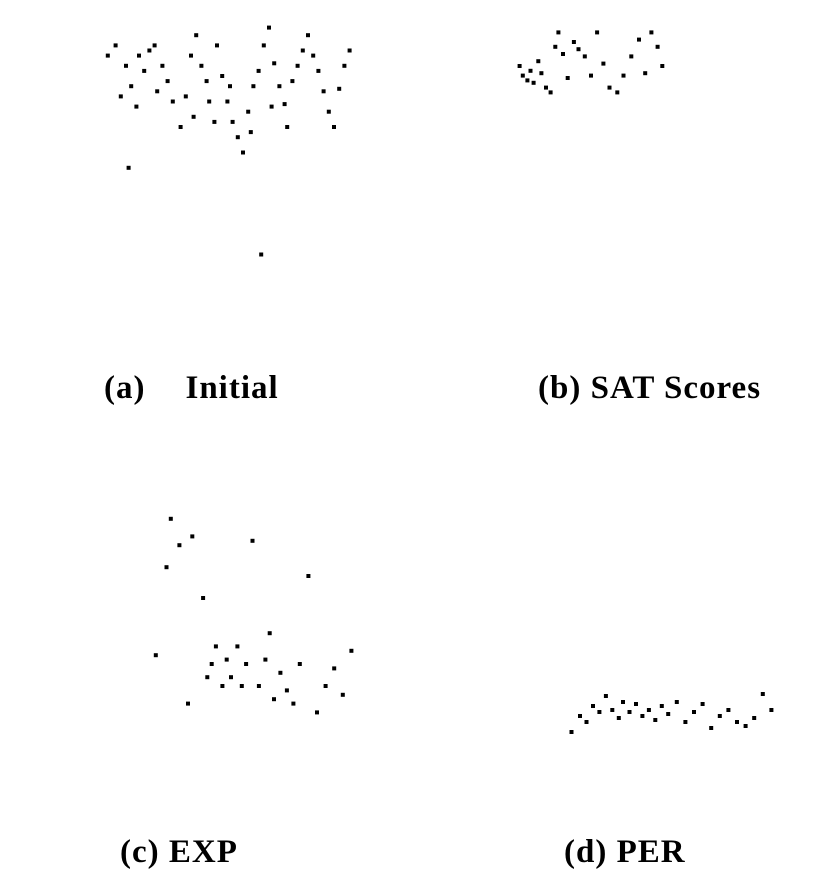 Image resolution: width=816 pixels, height=879 pixels. I want to click on caption-label: (d), so click(586, 852).